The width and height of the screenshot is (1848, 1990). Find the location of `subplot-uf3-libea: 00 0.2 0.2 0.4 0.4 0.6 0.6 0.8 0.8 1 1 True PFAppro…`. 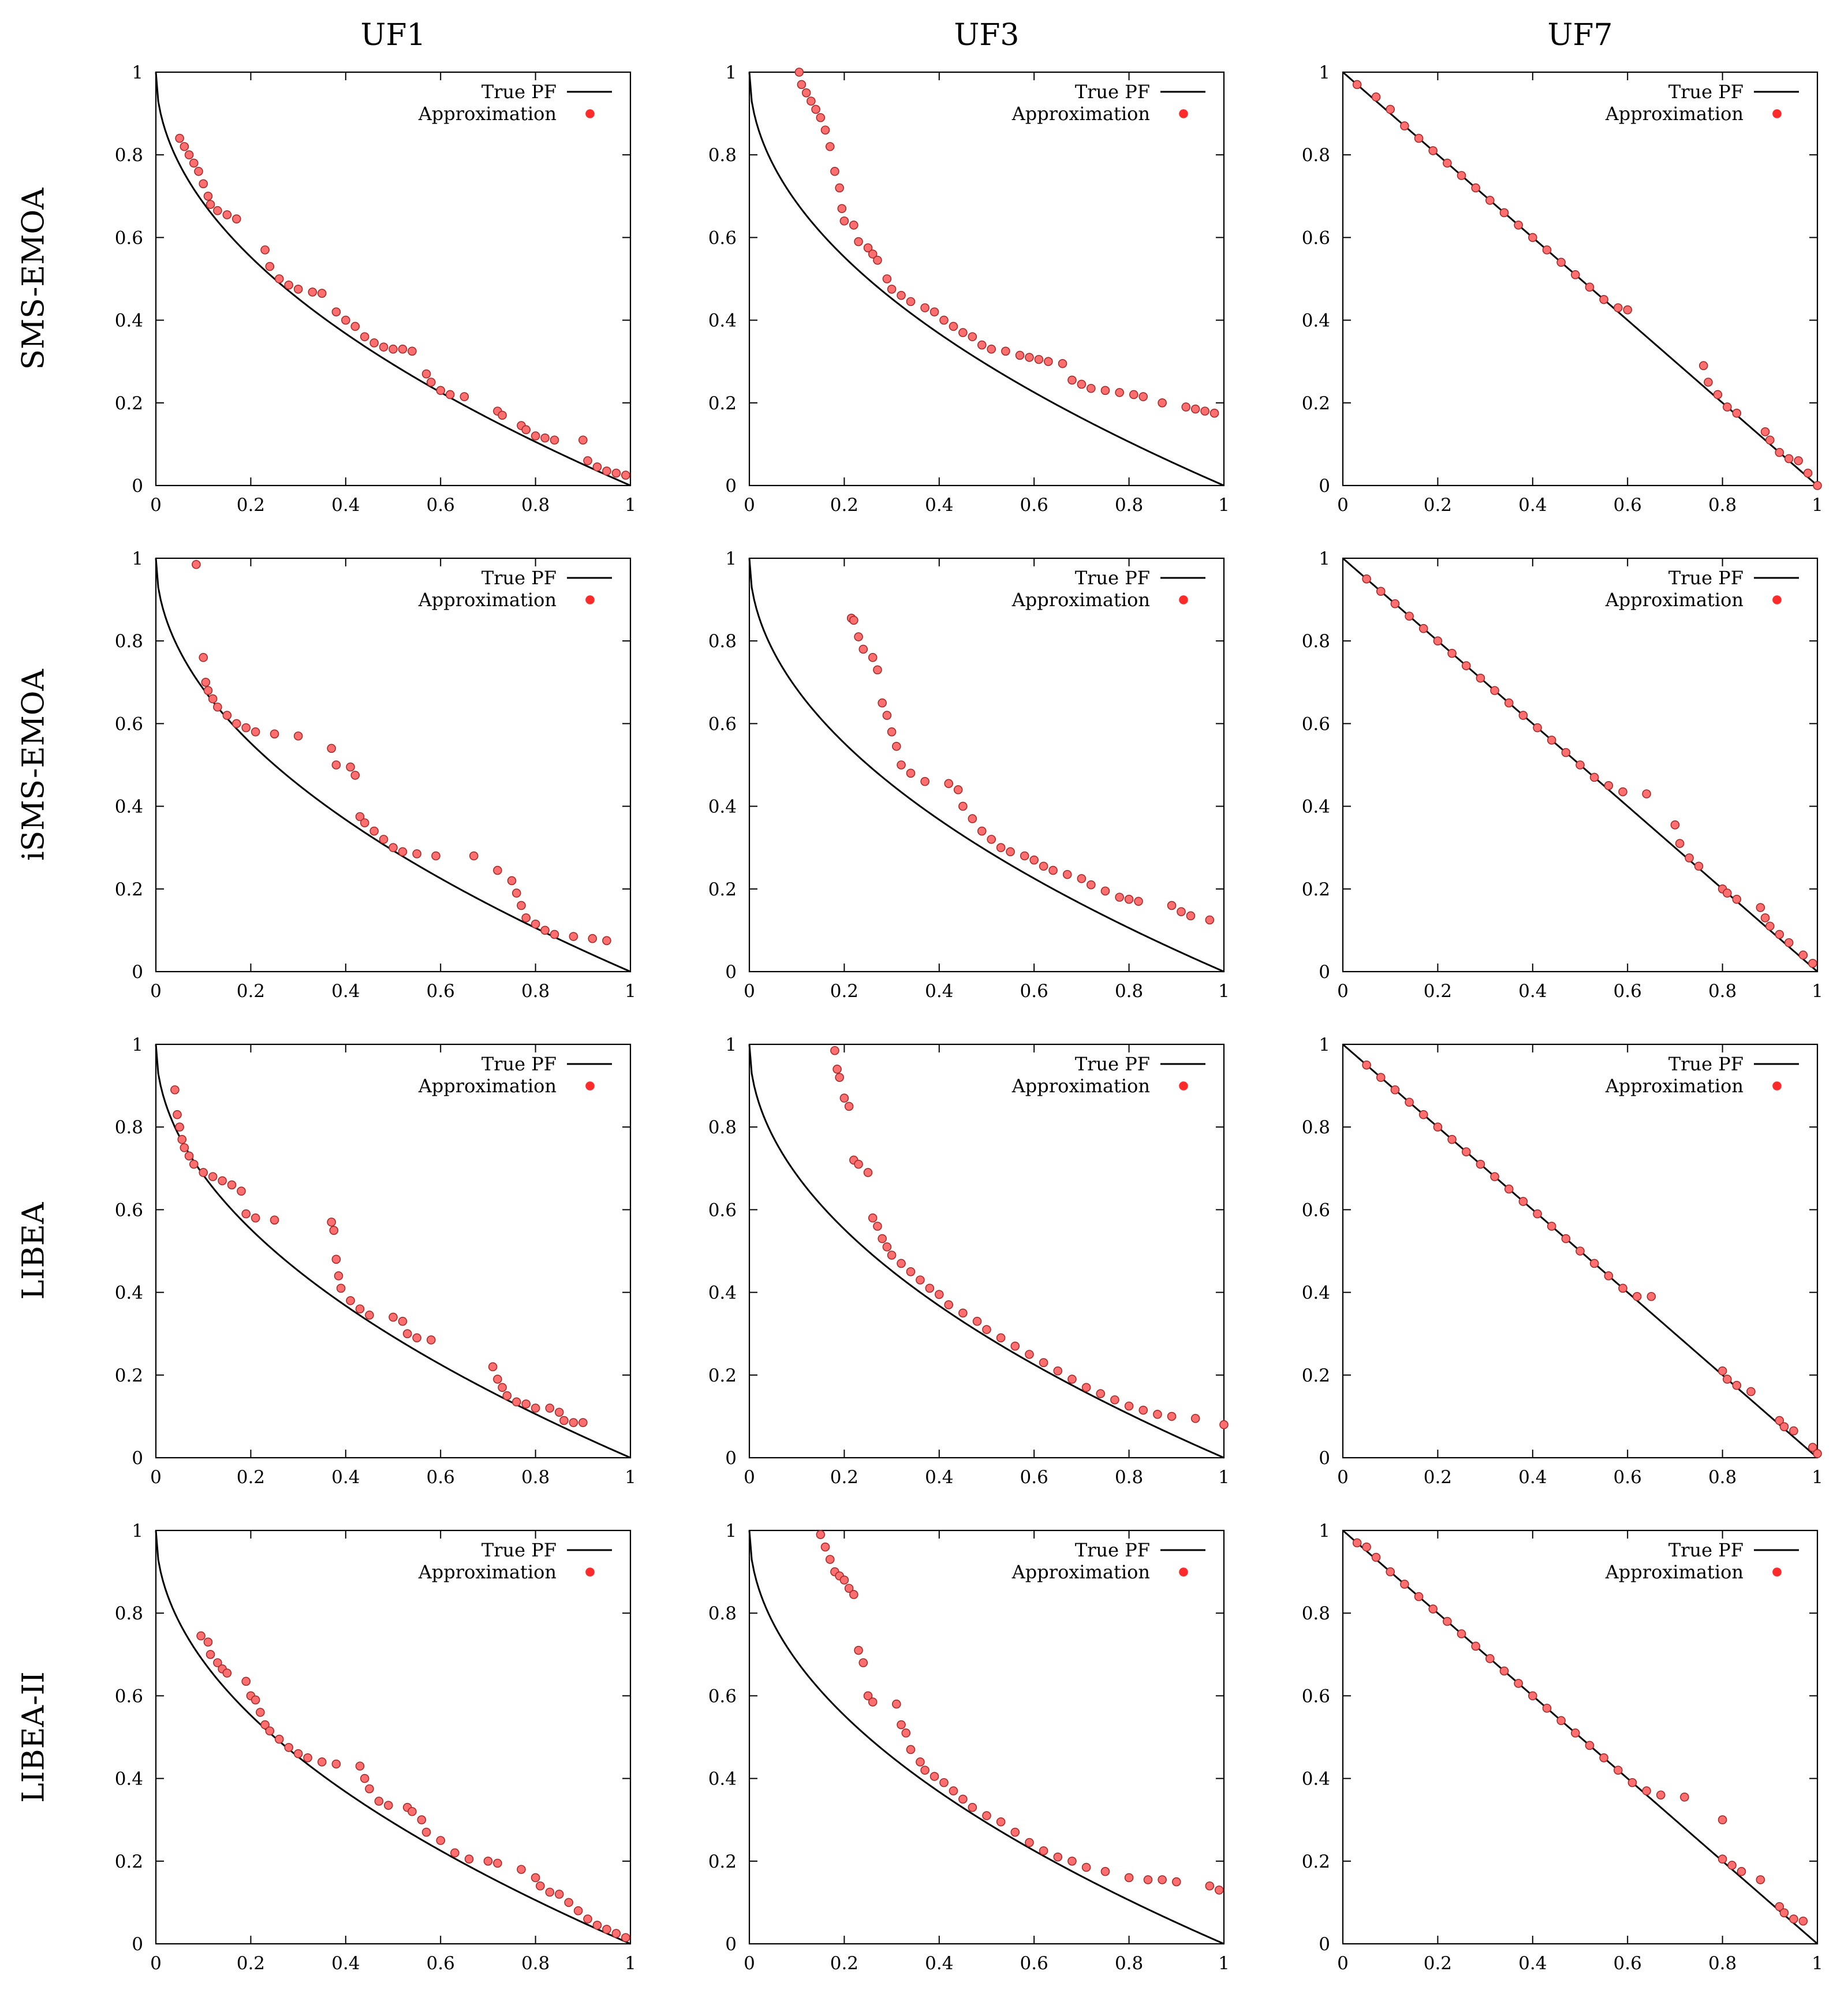

subplot-uf3-libea: 00 0.2 0.2 0.4 0.4 0.6 0.6 0.8 0.8 1 1 True PFAppro… is located at coordinates (969, 1261).